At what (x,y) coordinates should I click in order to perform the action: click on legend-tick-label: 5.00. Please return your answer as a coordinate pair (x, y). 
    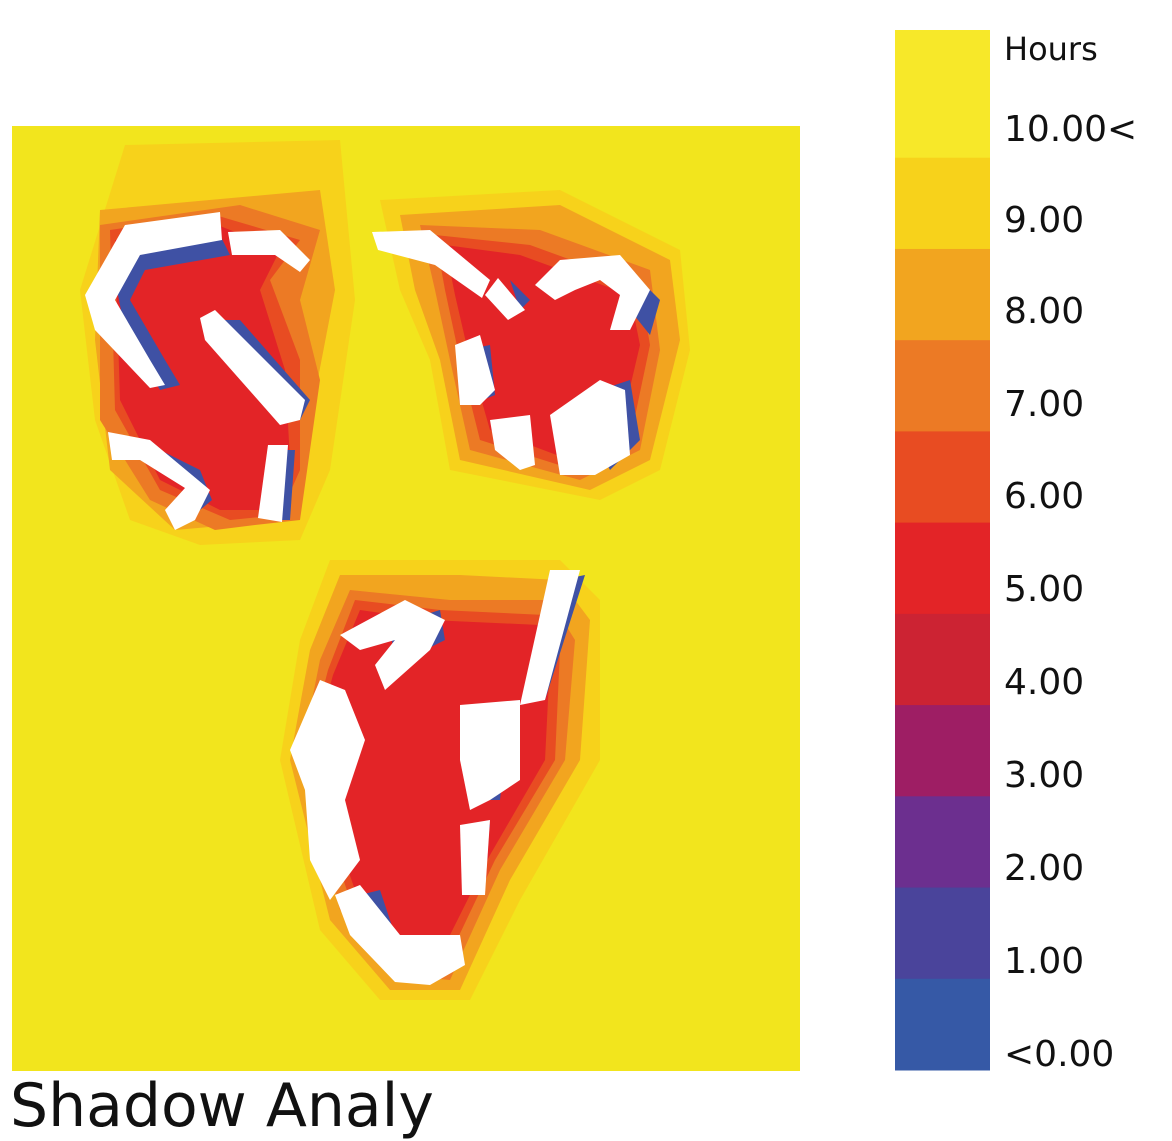
    Looking at the image, I should click on (1044, 589).